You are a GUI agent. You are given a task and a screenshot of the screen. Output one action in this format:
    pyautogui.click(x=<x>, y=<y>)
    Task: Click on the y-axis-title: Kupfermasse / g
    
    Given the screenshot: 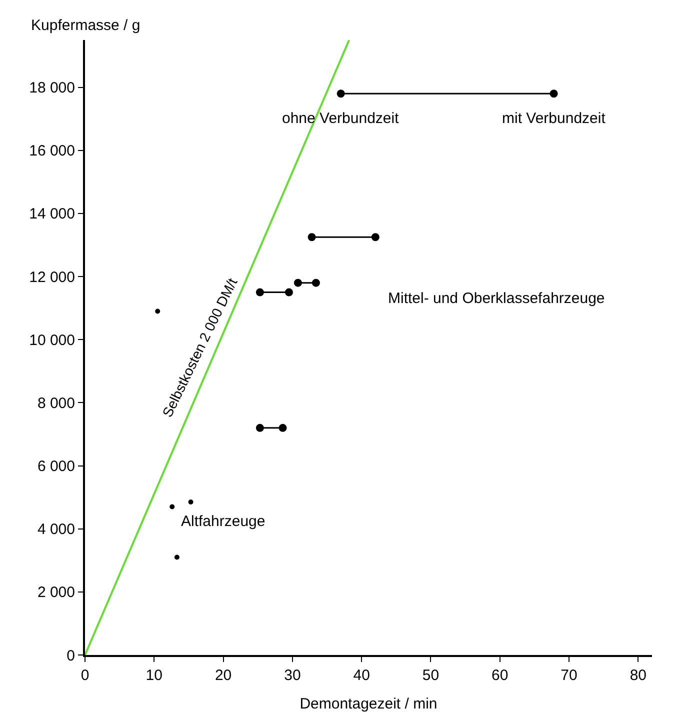 What is the action you would take?
    pyautogui.click(x=85, y=25)
    